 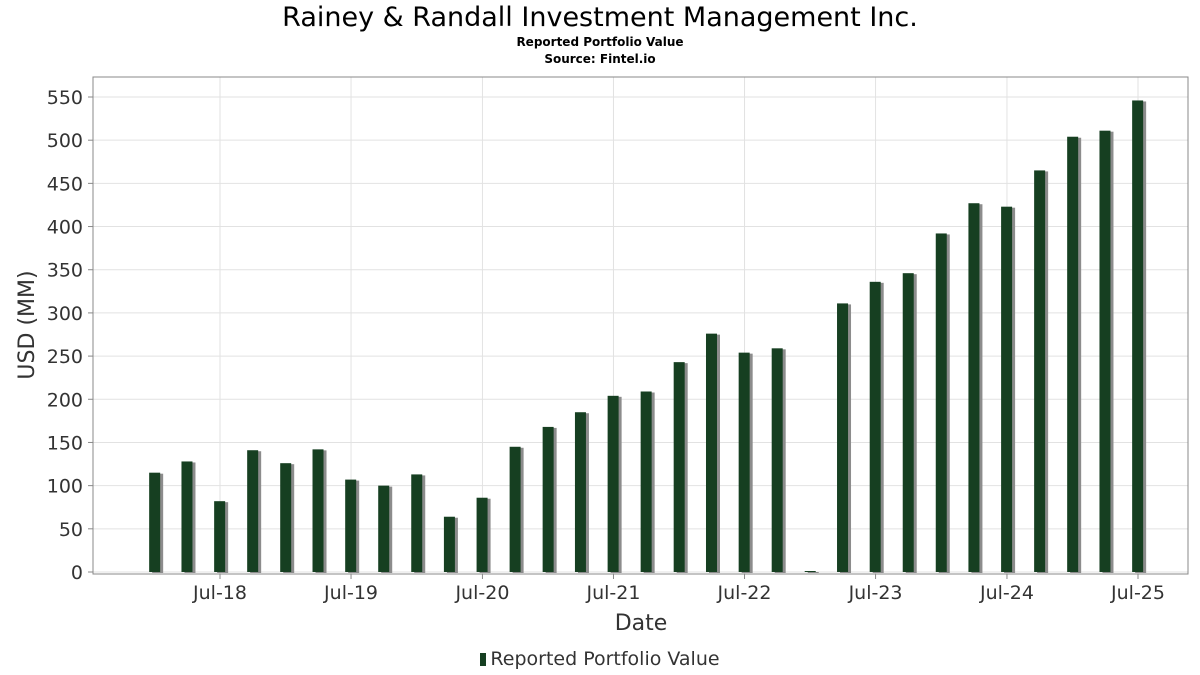 I want to click on y-tick-label: 0, so click(x=77, y=573).